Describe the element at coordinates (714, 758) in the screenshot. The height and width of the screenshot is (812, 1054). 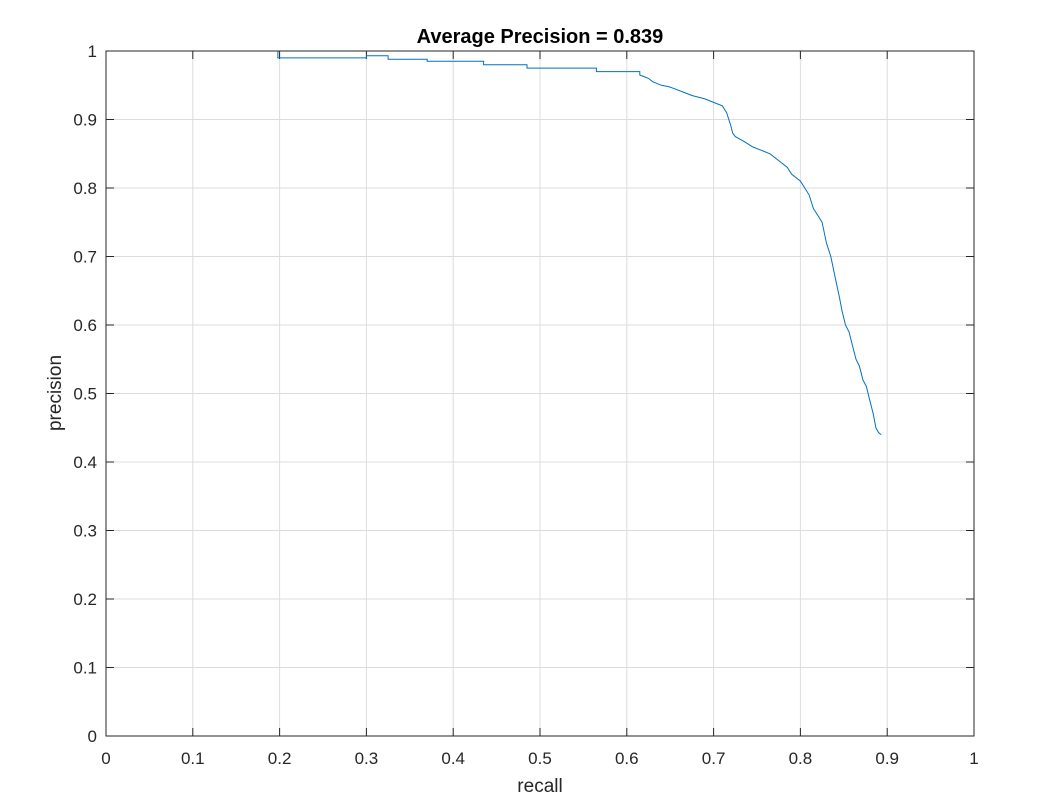
I see `x-tick-label: 0.7` at that location.